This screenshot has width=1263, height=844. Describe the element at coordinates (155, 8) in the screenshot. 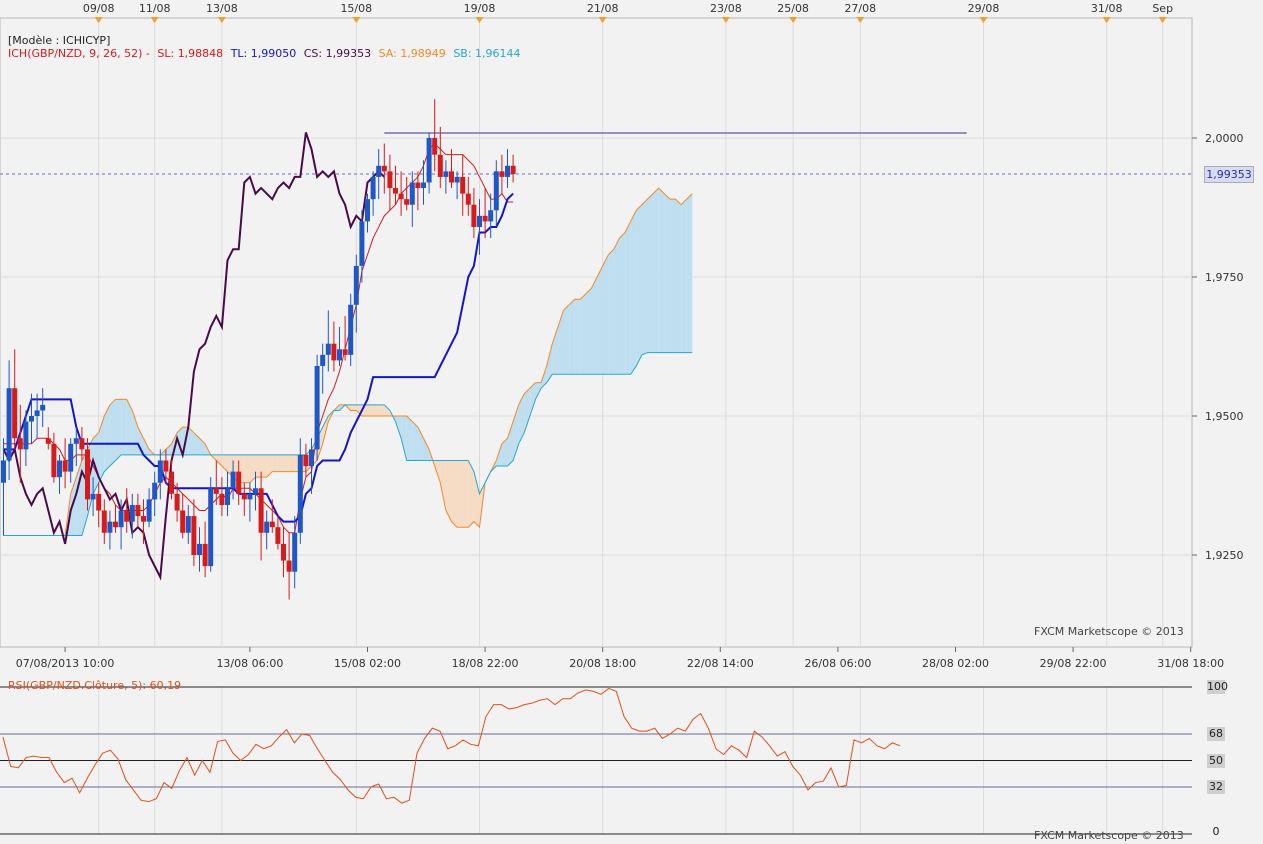

I see `top-date-label: 11/08` at that location.